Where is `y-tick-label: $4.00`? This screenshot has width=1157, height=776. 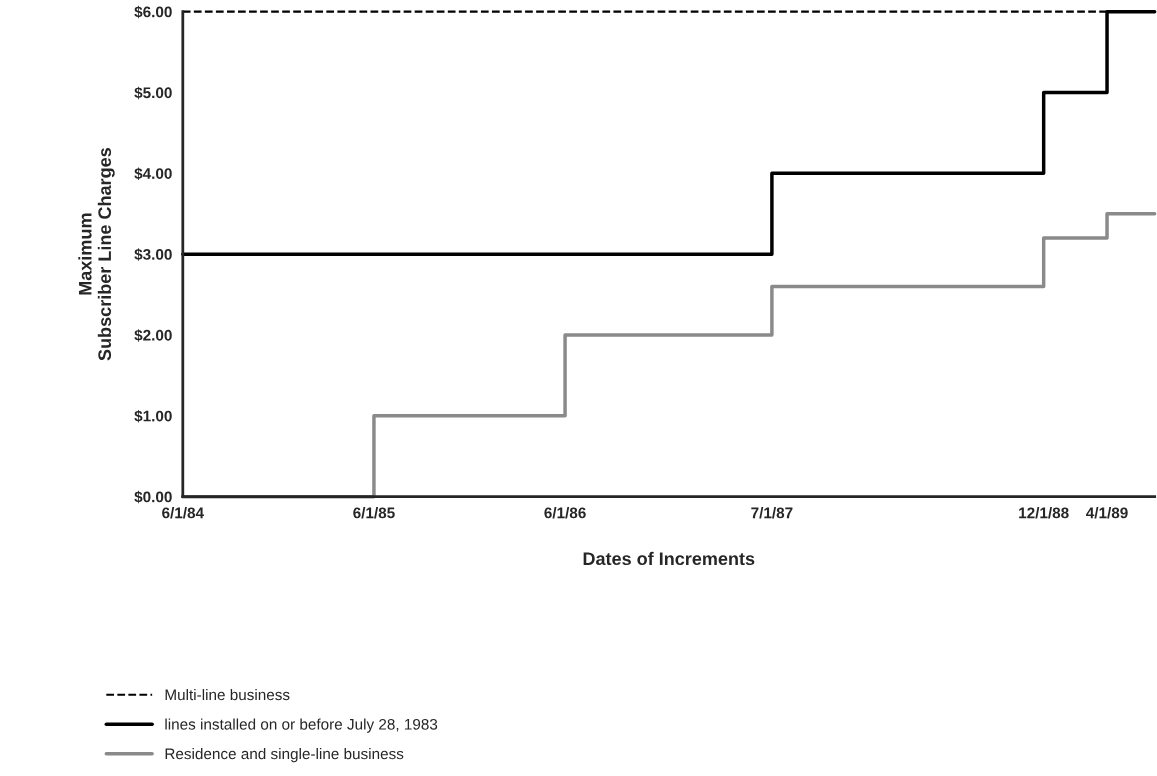
y-tick-label: $4.00 is located at coordinates (153, 173).